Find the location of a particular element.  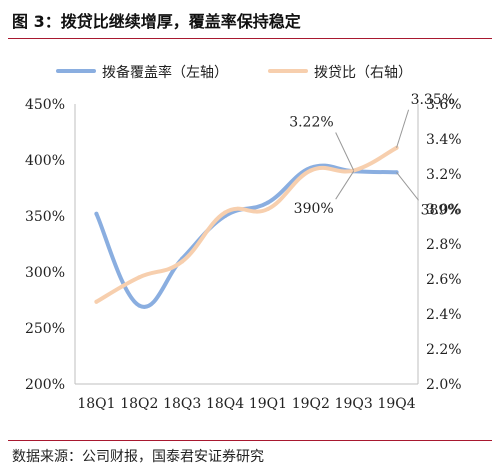

source-divider is located at coordinates (250, 440).